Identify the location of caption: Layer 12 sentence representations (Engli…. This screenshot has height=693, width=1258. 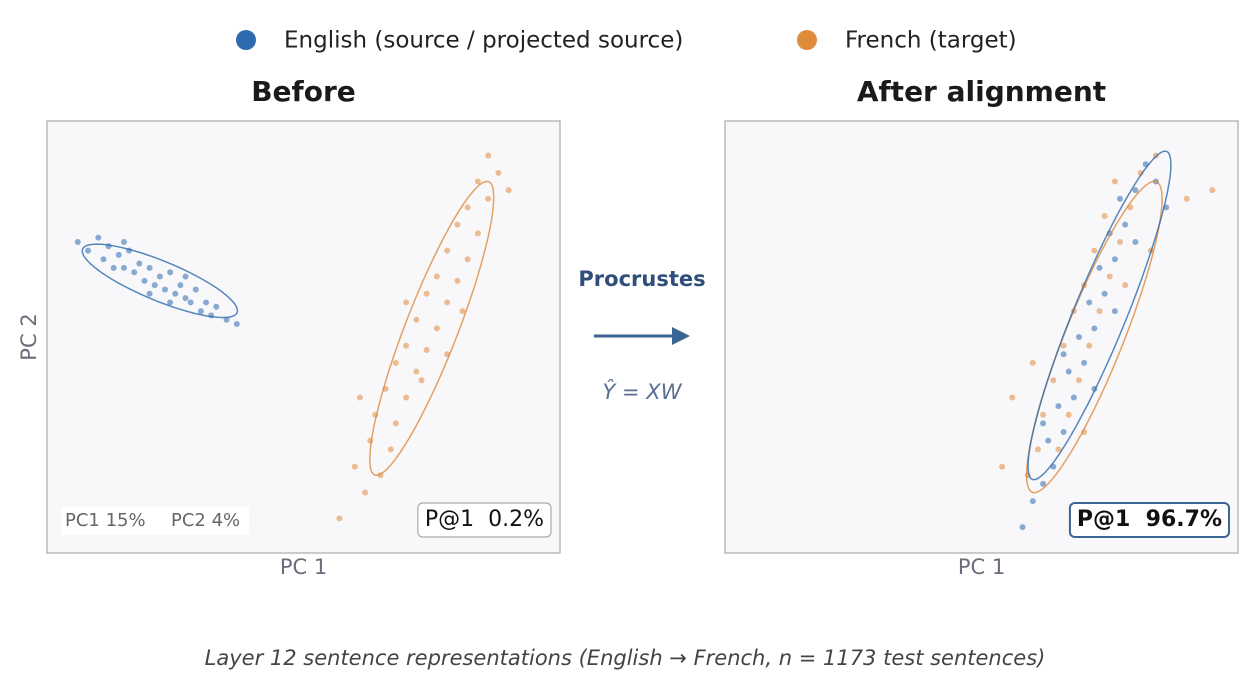
(625, 658).